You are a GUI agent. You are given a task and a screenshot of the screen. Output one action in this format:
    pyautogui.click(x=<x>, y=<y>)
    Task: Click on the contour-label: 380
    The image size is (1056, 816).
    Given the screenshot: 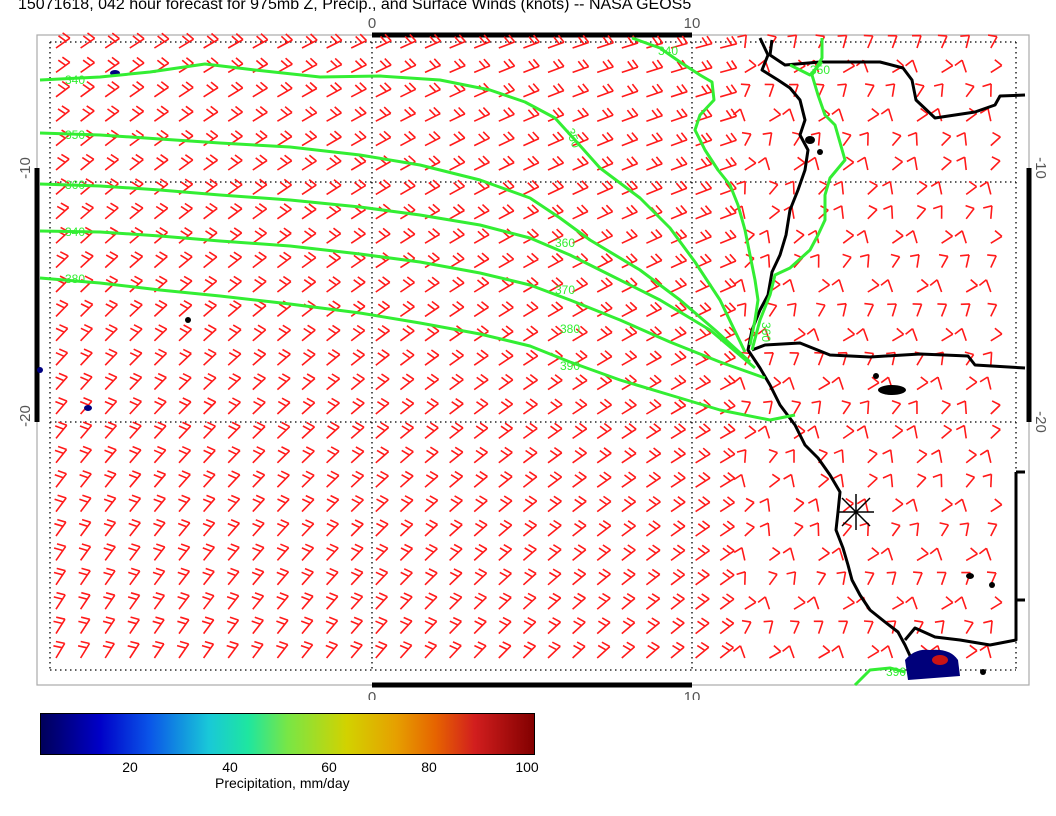 What is the action you would take?
    pyautogui.click(x=570, y=329)
    